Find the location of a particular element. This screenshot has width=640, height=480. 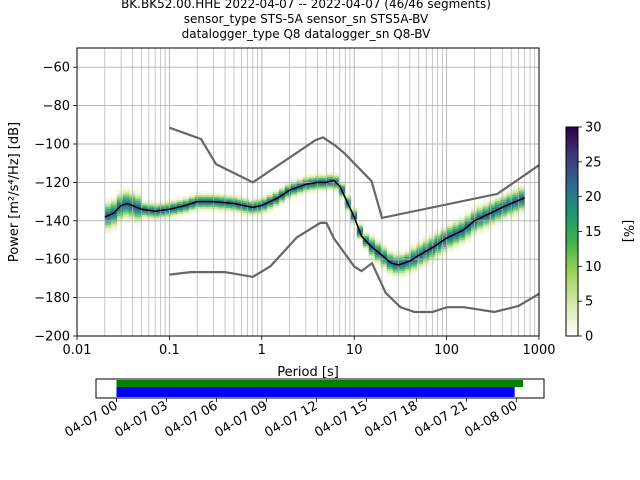

y-tick-label: −120 is located at coordinates (52, 183).